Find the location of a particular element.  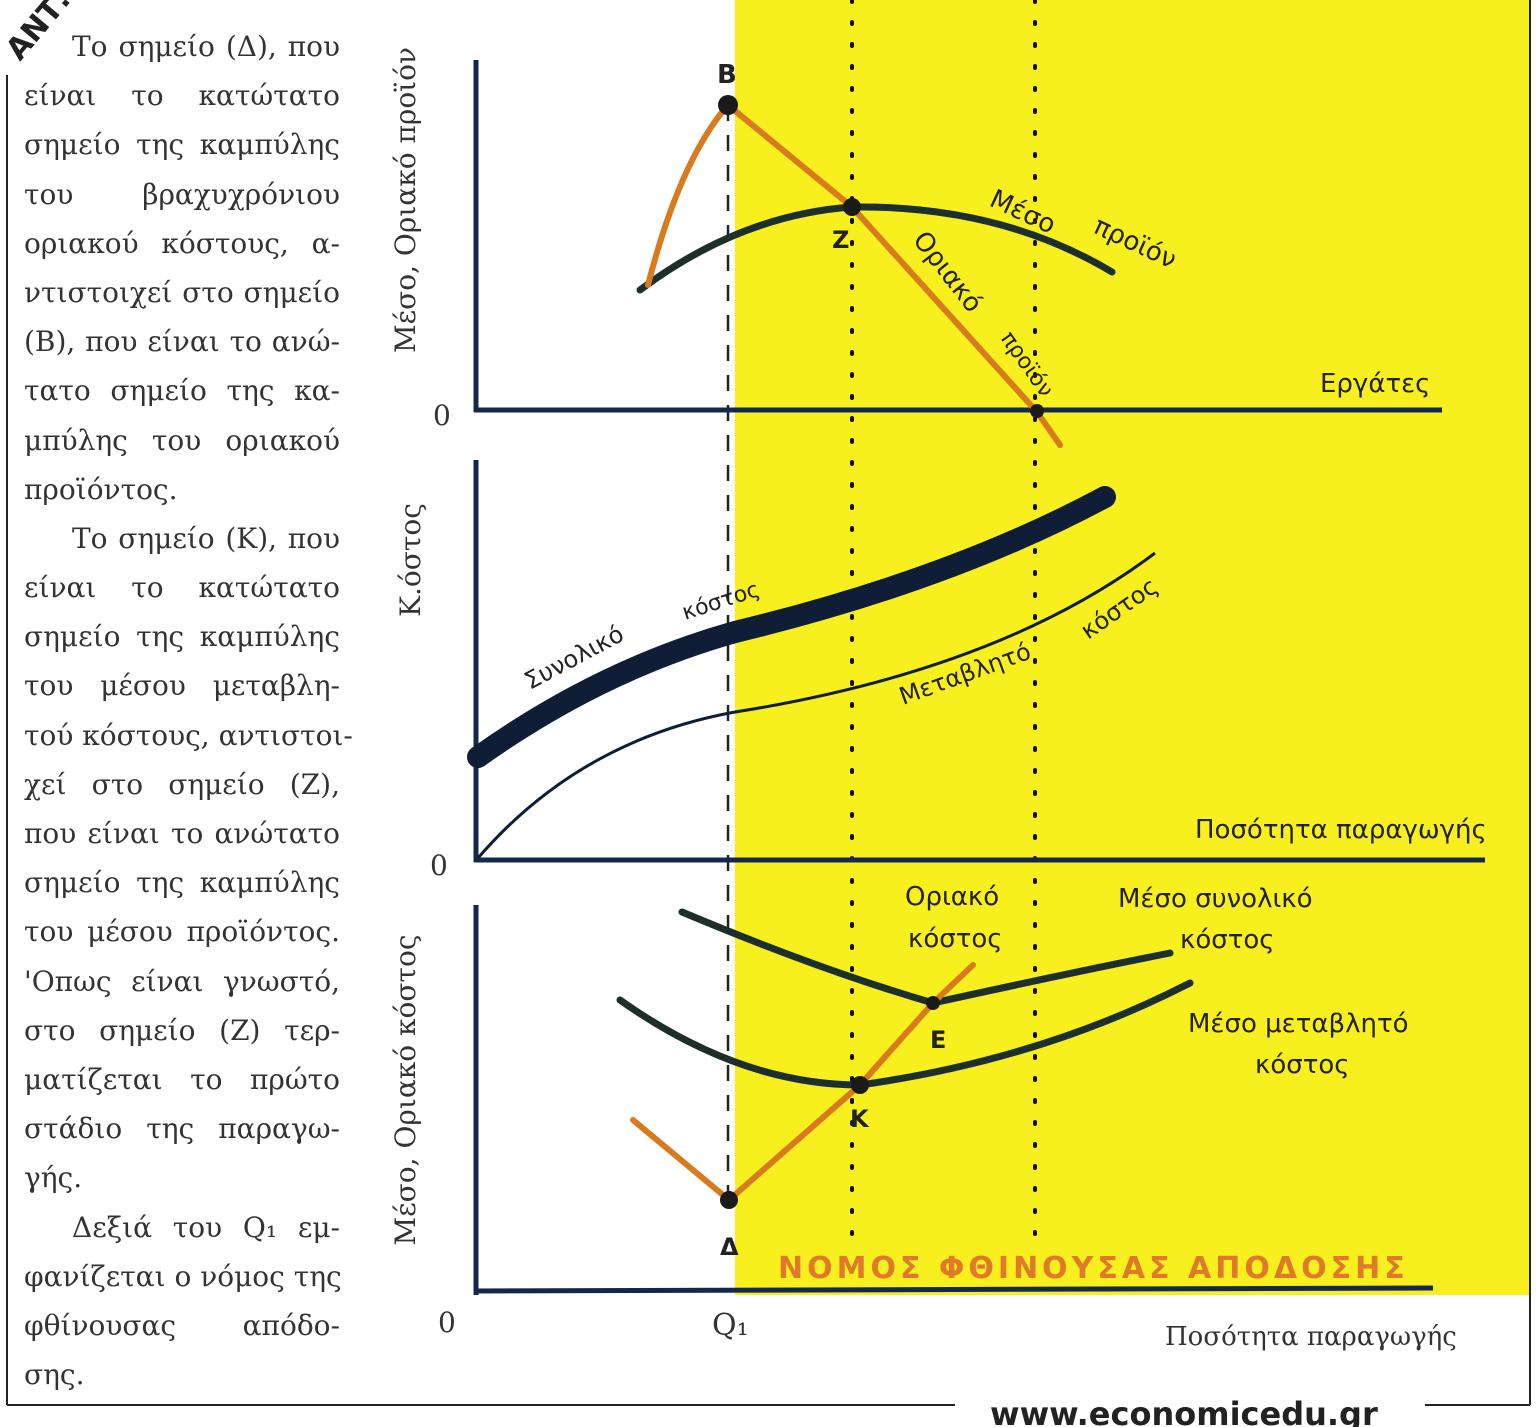

bottom-x-label: Ποσότητα παραγωγής is located at coordinates (1311, 1337).